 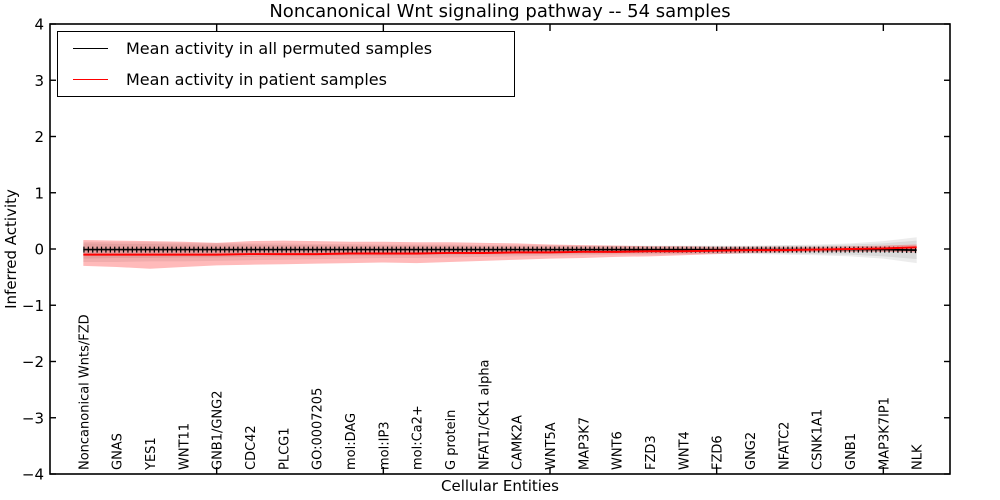 What do you see at coordinates (33, 306) in the screenshot?
I see `y-tick-label: −1` at bounding box center [33, 306].